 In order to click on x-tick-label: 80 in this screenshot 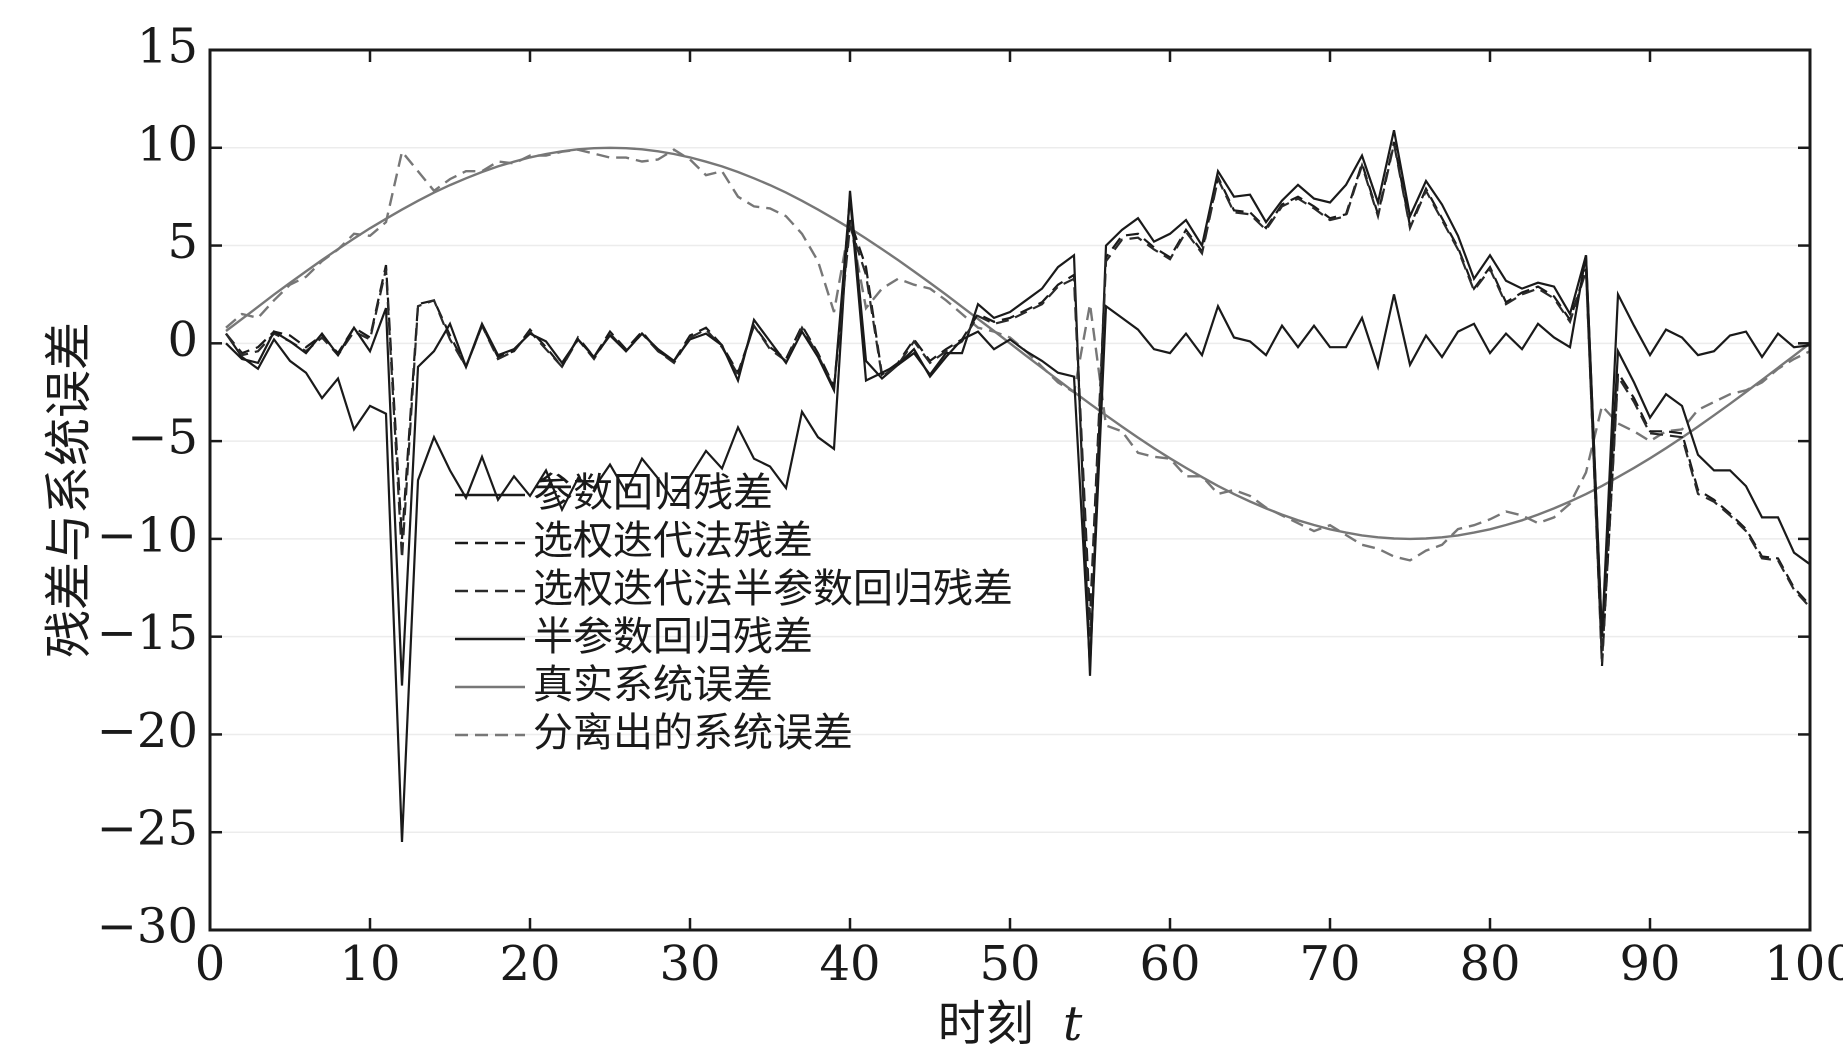, I will do `click(1489, 964)`.